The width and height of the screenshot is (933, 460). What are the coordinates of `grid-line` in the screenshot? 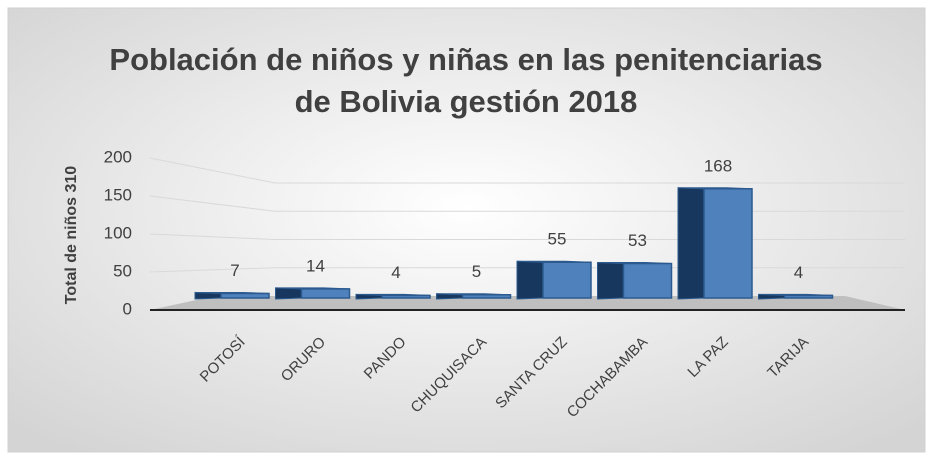 It's located at (527, 170).